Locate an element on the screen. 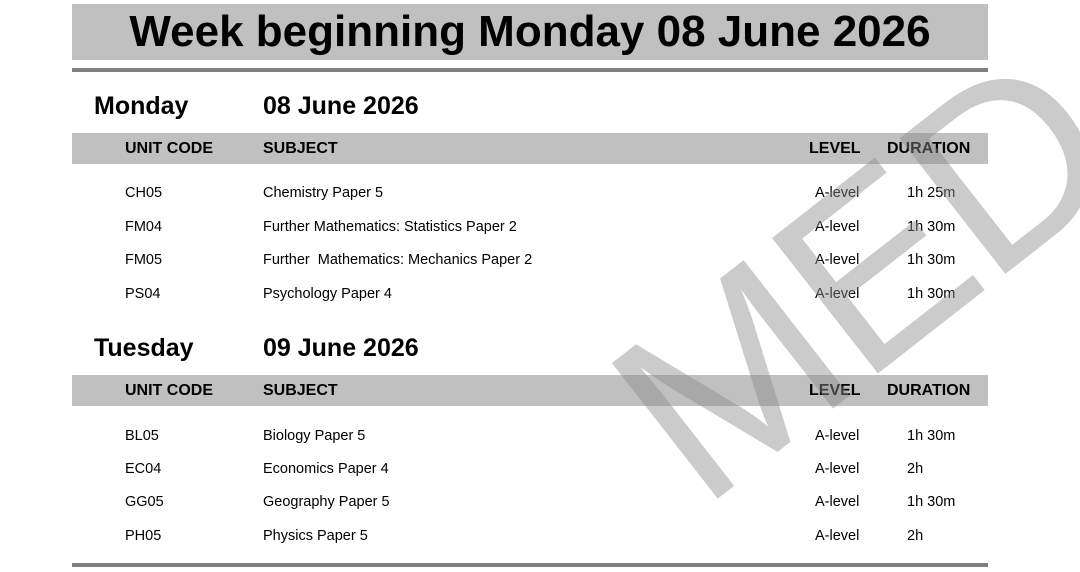 The height and width of the screenshot is (572, 1080). day-date: 09 June 2026 is located at coordinates (341, 348).